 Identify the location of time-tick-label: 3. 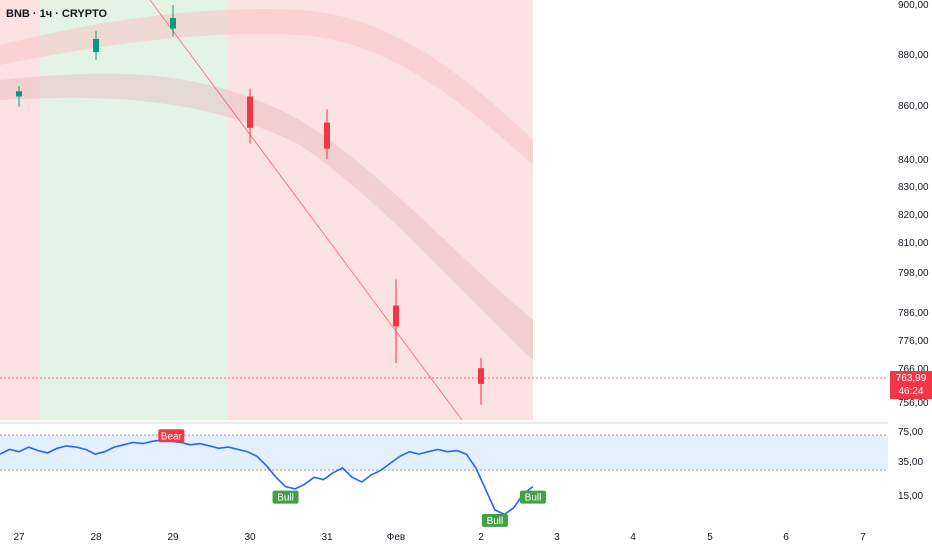
(557, 537).